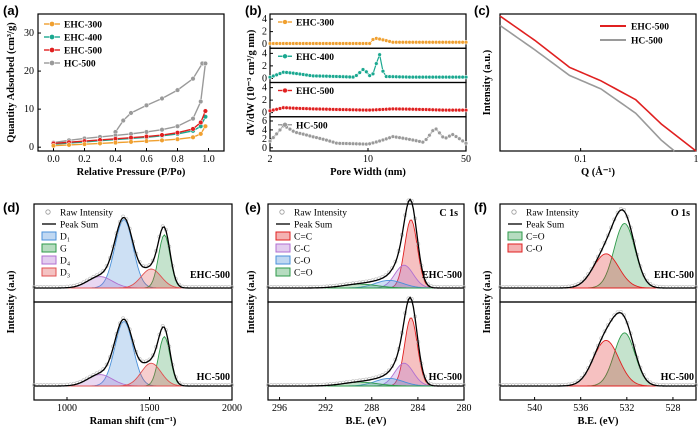  What do you see at coordinates (650, 28) in the screenshot?
I see `panel-c-legend-label: EHC-500` at bounding box center [650, 28].